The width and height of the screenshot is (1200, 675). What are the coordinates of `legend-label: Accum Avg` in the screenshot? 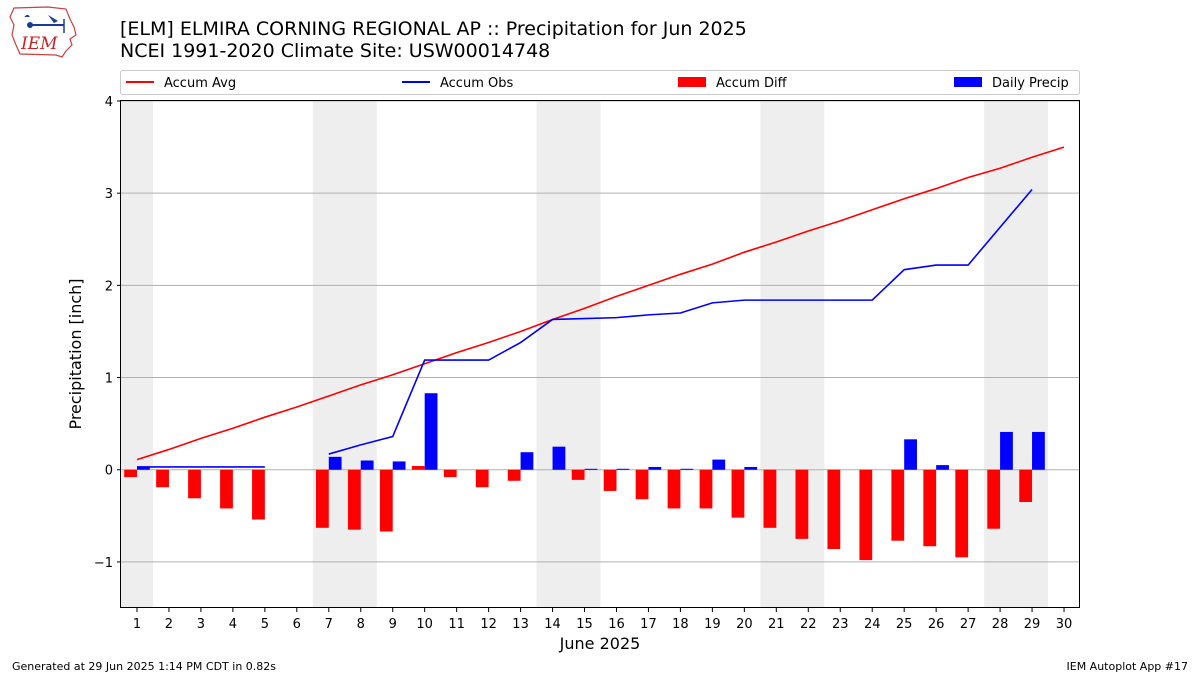 It's located at (200, 83).